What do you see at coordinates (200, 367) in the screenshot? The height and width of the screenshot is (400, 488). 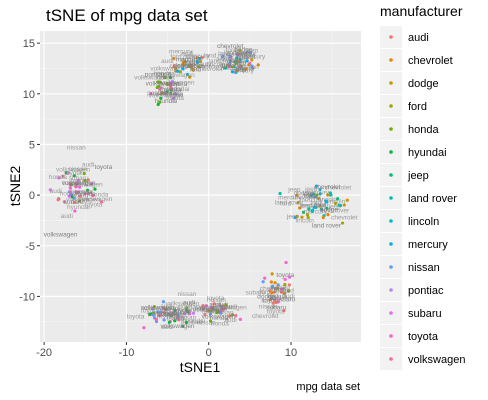 I see `x-axis-title: tSNE1` at bounding box center [200, 367].